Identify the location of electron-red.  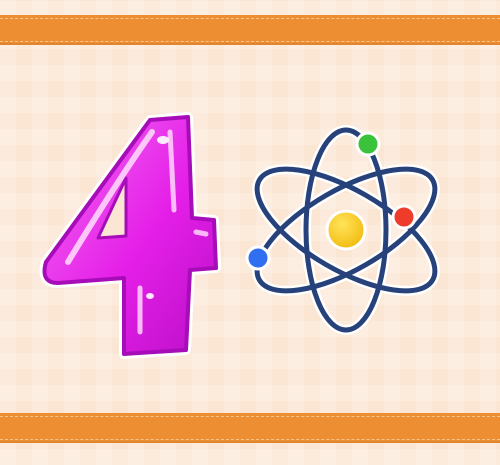
(404, 217).